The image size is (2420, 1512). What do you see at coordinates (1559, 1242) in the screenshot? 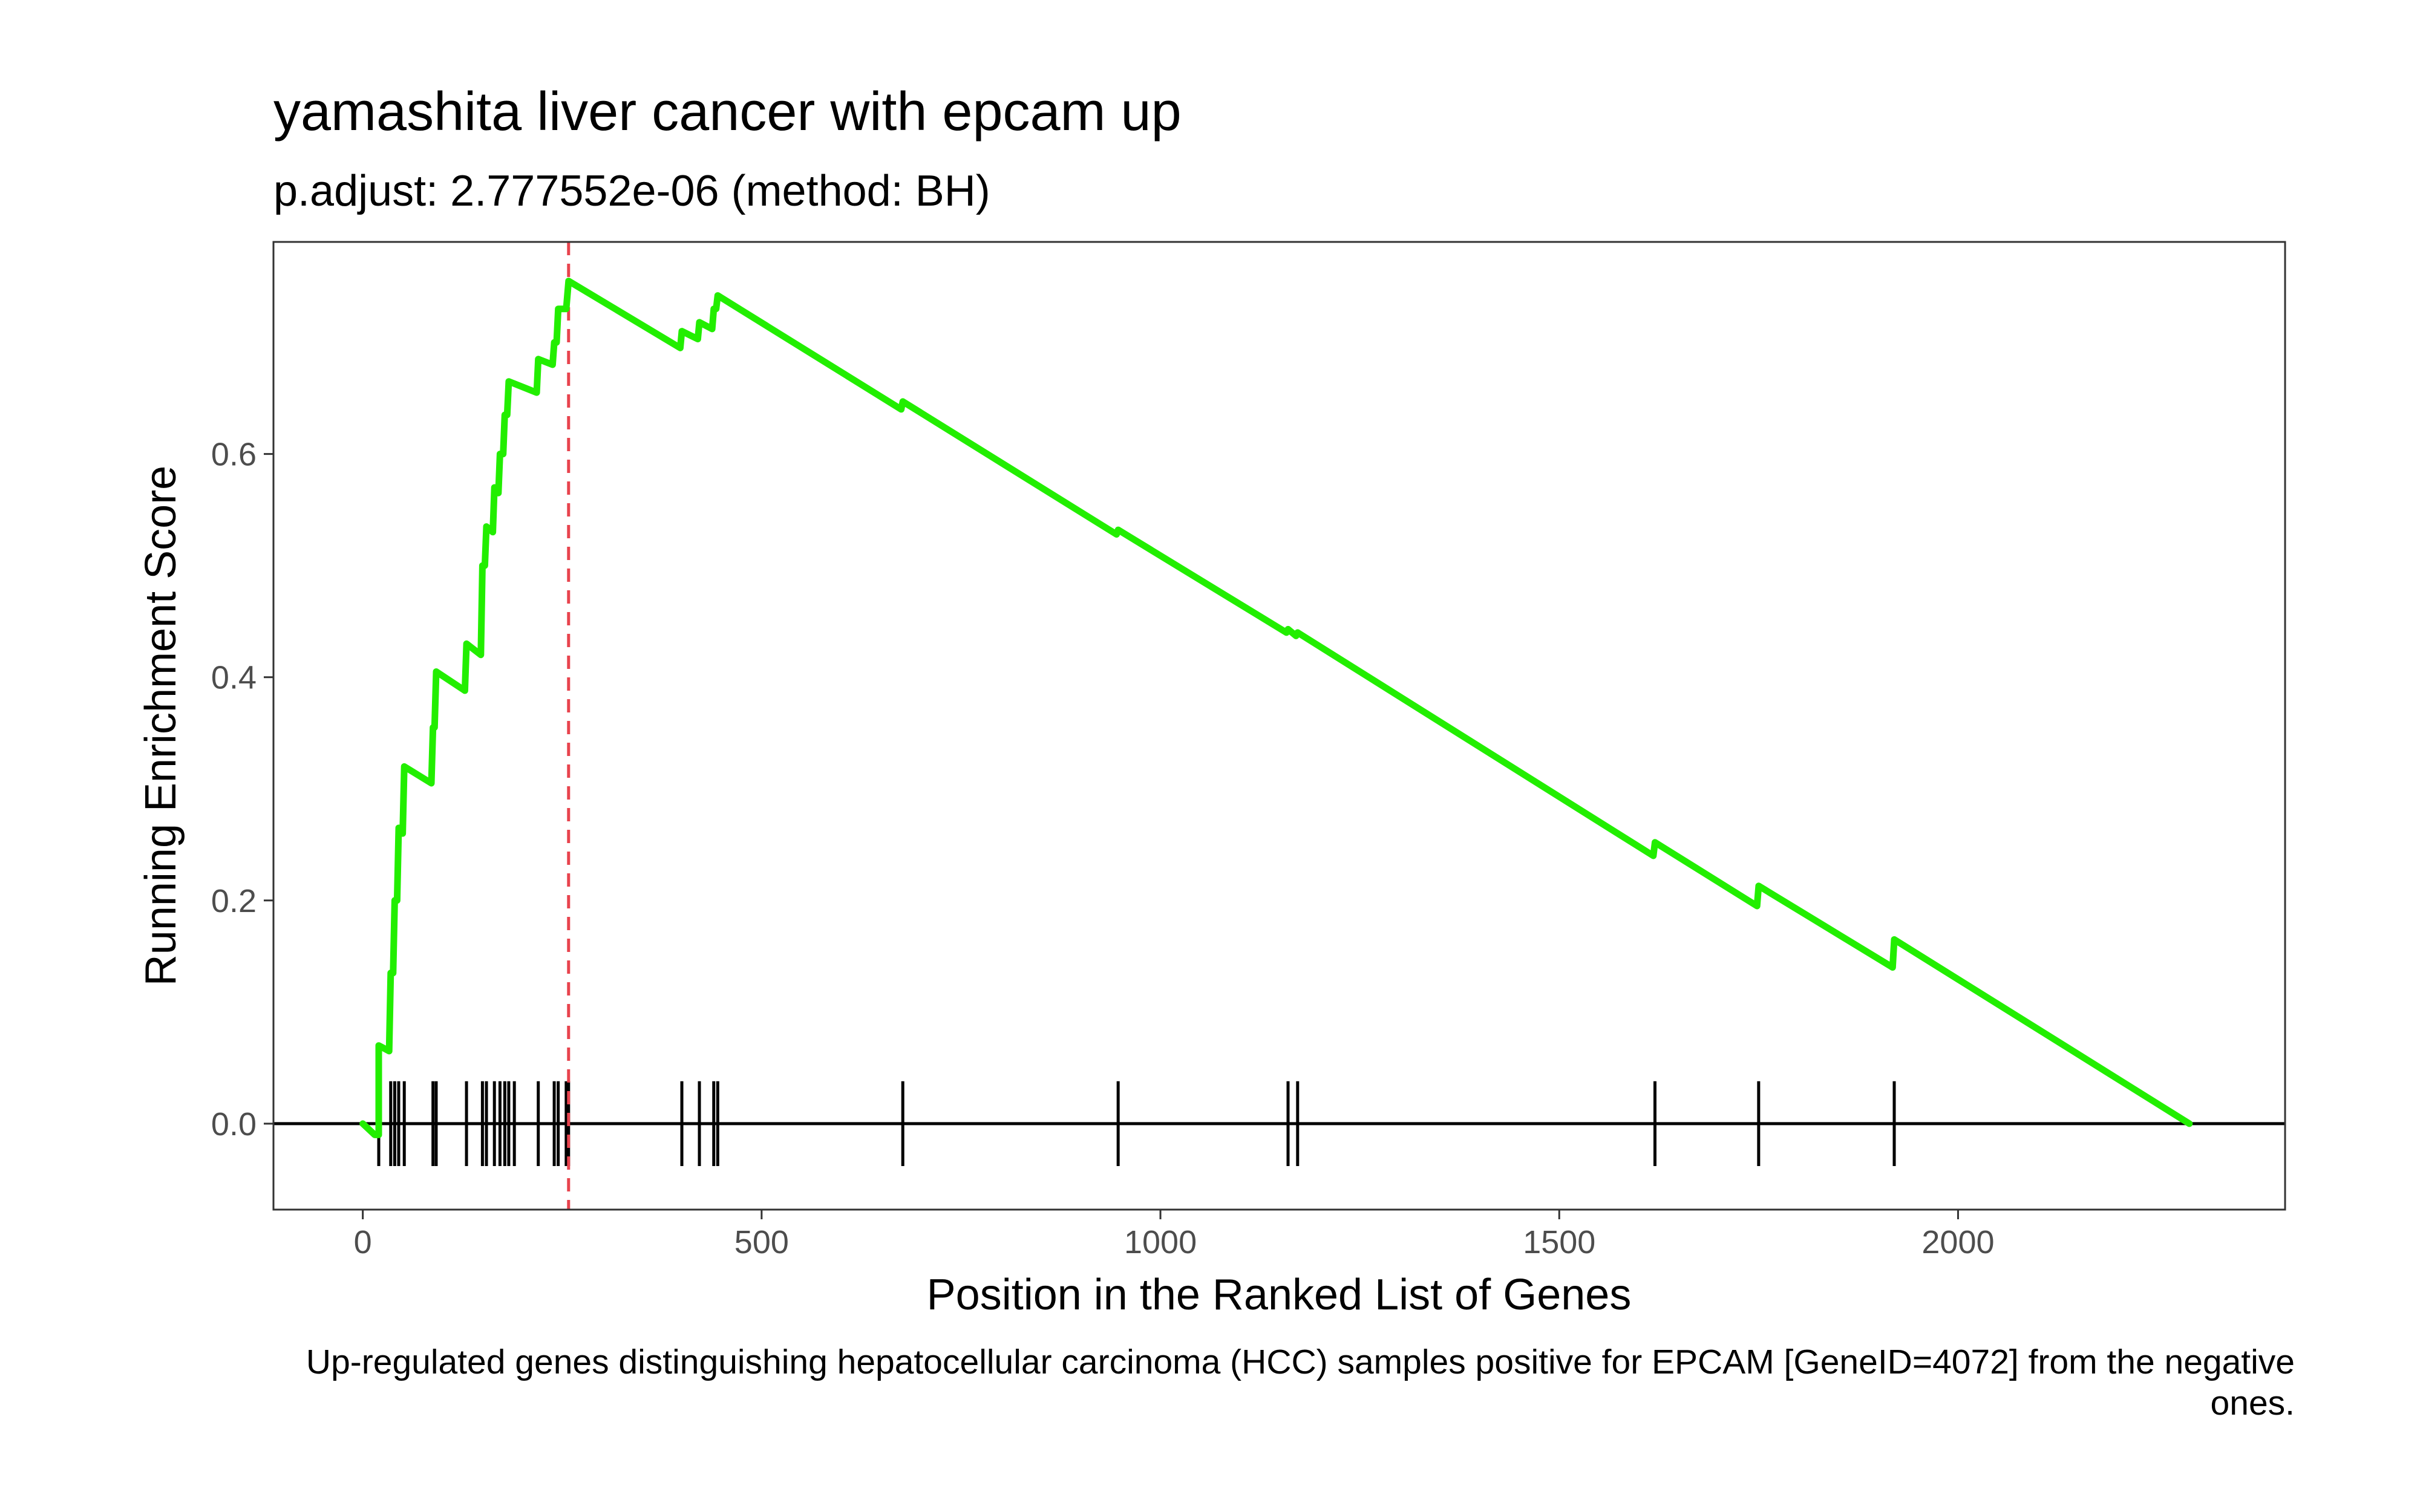
I see `x-tick-label: 1500` at bounding box center [1559, 1242].